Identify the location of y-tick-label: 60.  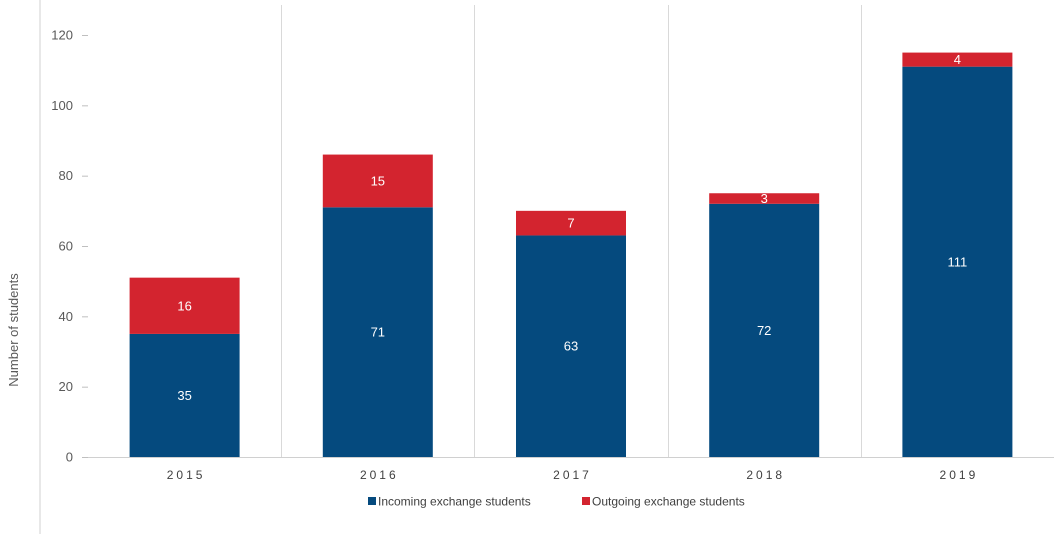
(66, 246).